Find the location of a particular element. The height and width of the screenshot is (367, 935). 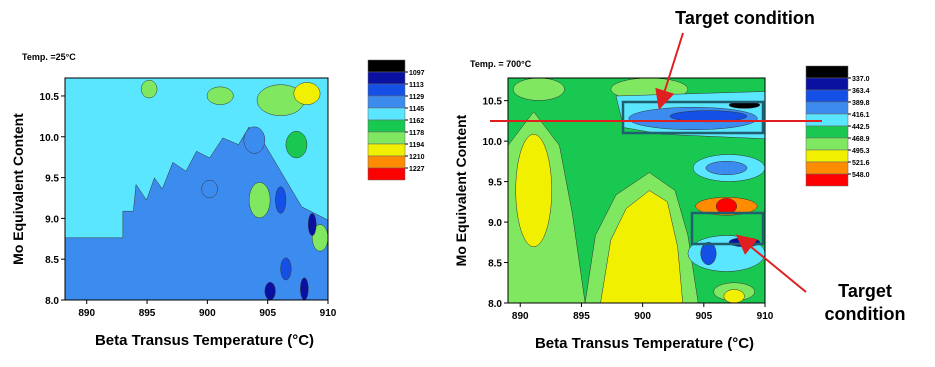

colorbar-label: 495.3 is located at coordinates (861, 151).